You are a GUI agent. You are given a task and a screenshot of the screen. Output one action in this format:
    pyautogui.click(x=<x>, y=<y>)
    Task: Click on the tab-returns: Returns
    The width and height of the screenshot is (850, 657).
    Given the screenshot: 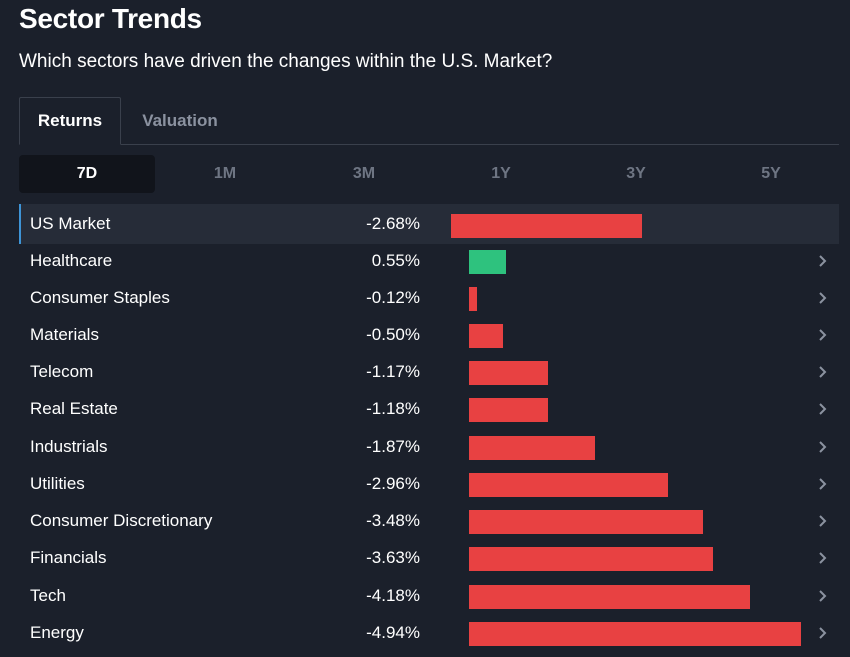 What is the action you would take?
    pyautogui.click(x=70, y=121)
    